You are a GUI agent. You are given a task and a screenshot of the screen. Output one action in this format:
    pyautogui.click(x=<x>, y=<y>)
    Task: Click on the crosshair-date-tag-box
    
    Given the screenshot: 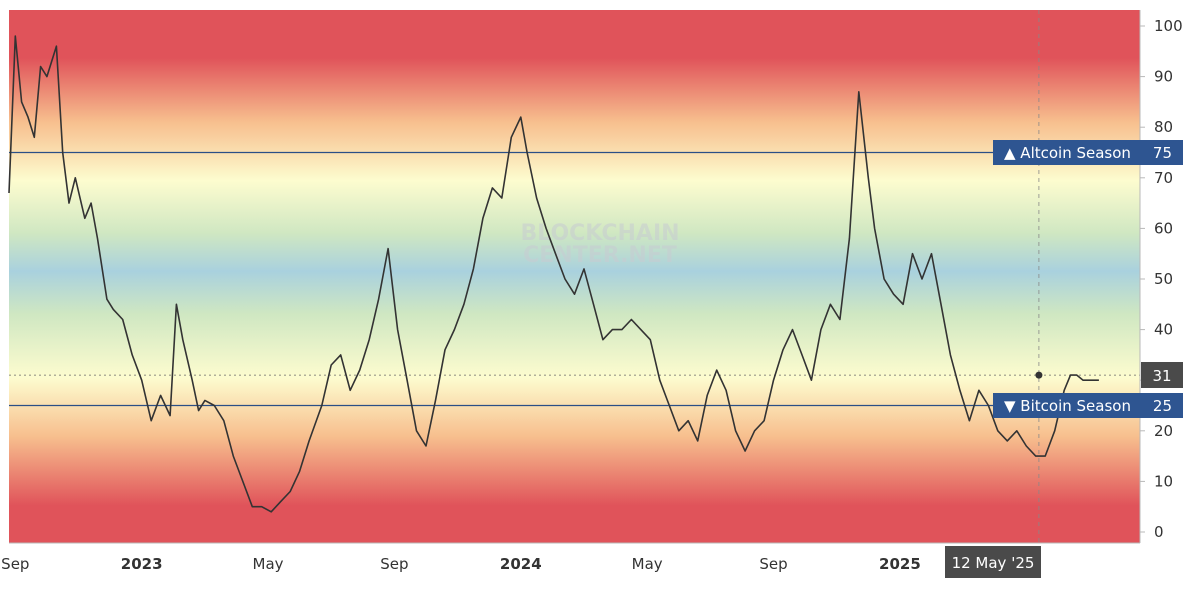 What is the action you would take?
    pyautogui.click(x=993, y=562)
    